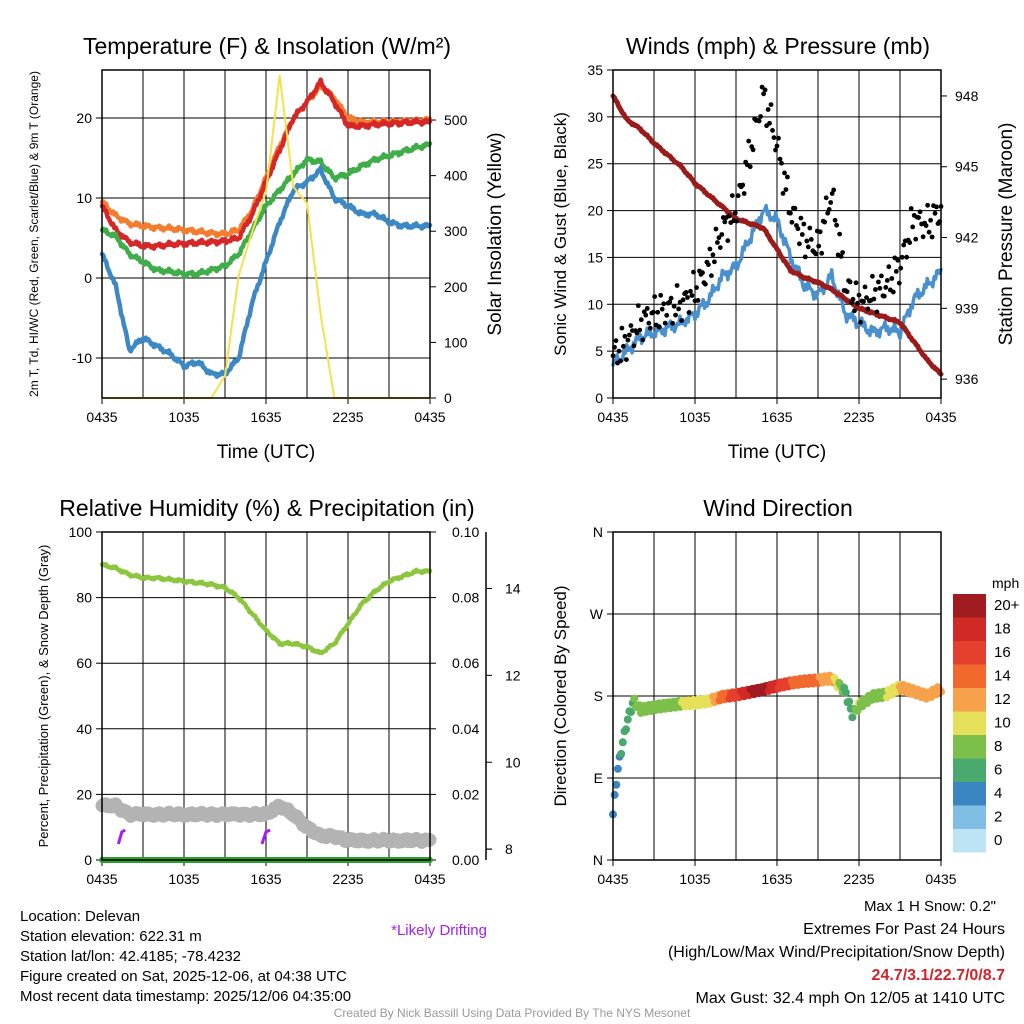 The height and width of the screenshot is (1024, 1024). What do you see at coordinates (81, 532) in the screenshot?
I see `y-tick-label: 100` at bounding box center [81, 532].